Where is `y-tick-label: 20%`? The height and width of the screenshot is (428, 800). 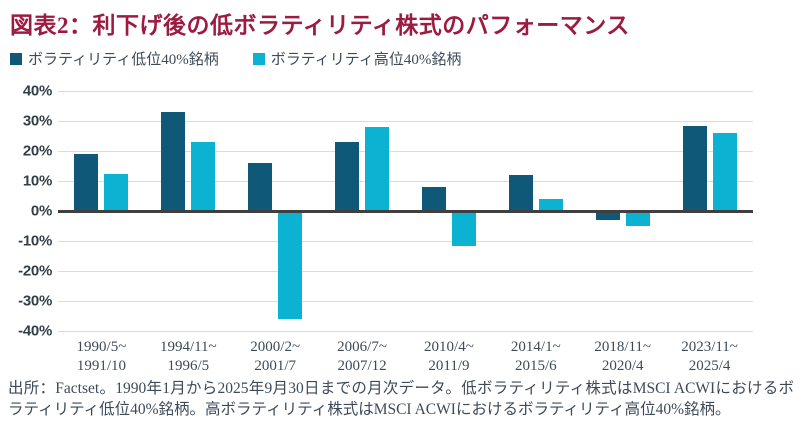 y-tick-label: 20% is located at coordinates (37, 151).